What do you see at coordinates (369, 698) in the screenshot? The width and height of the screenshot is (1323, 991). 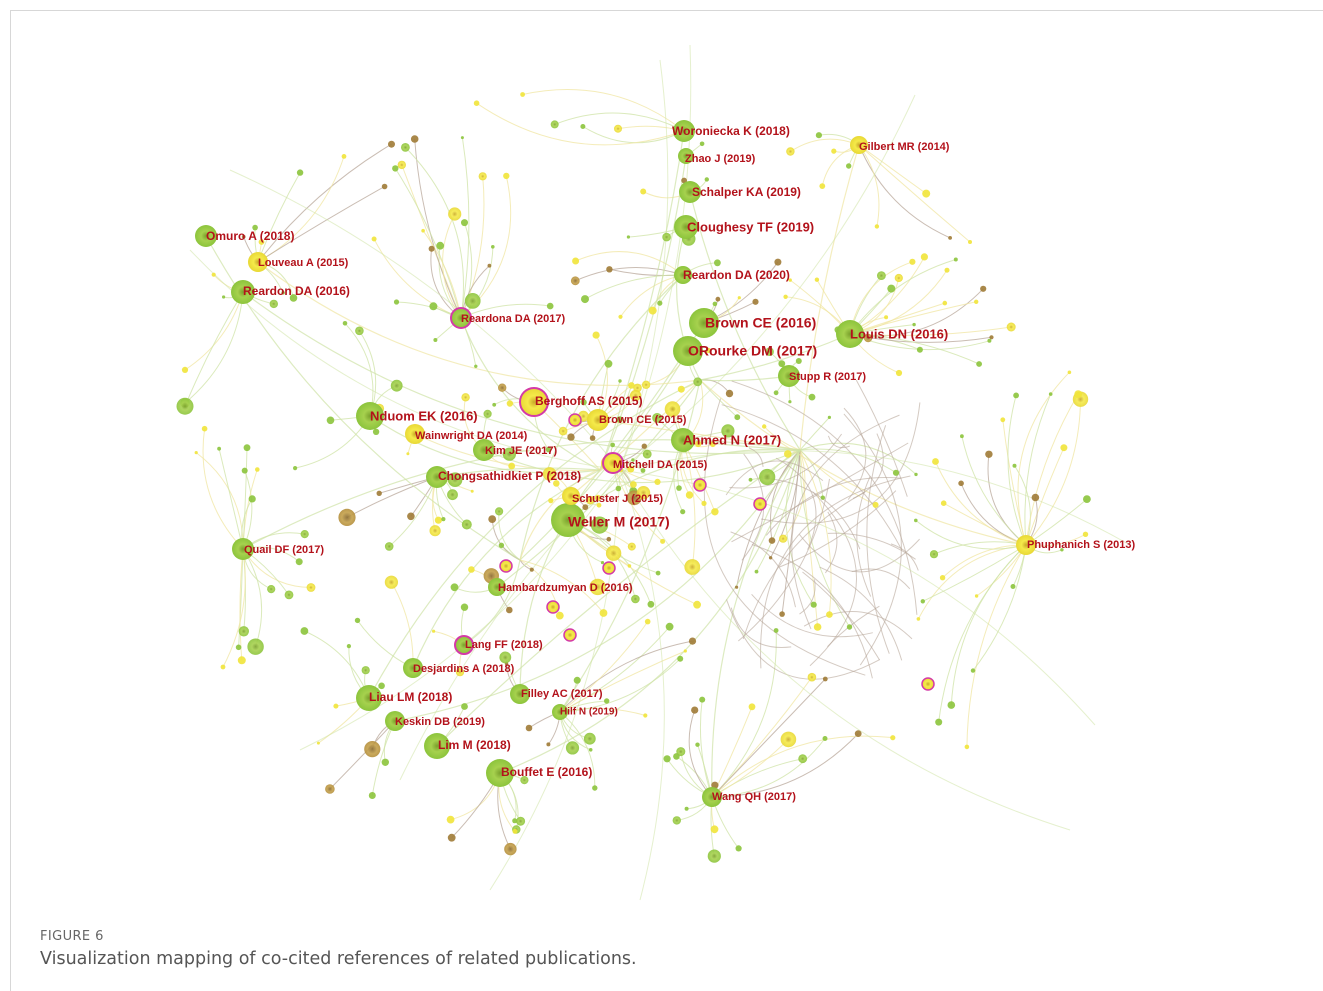 I see `node-liau_2018` at bounding box center [369, 698].